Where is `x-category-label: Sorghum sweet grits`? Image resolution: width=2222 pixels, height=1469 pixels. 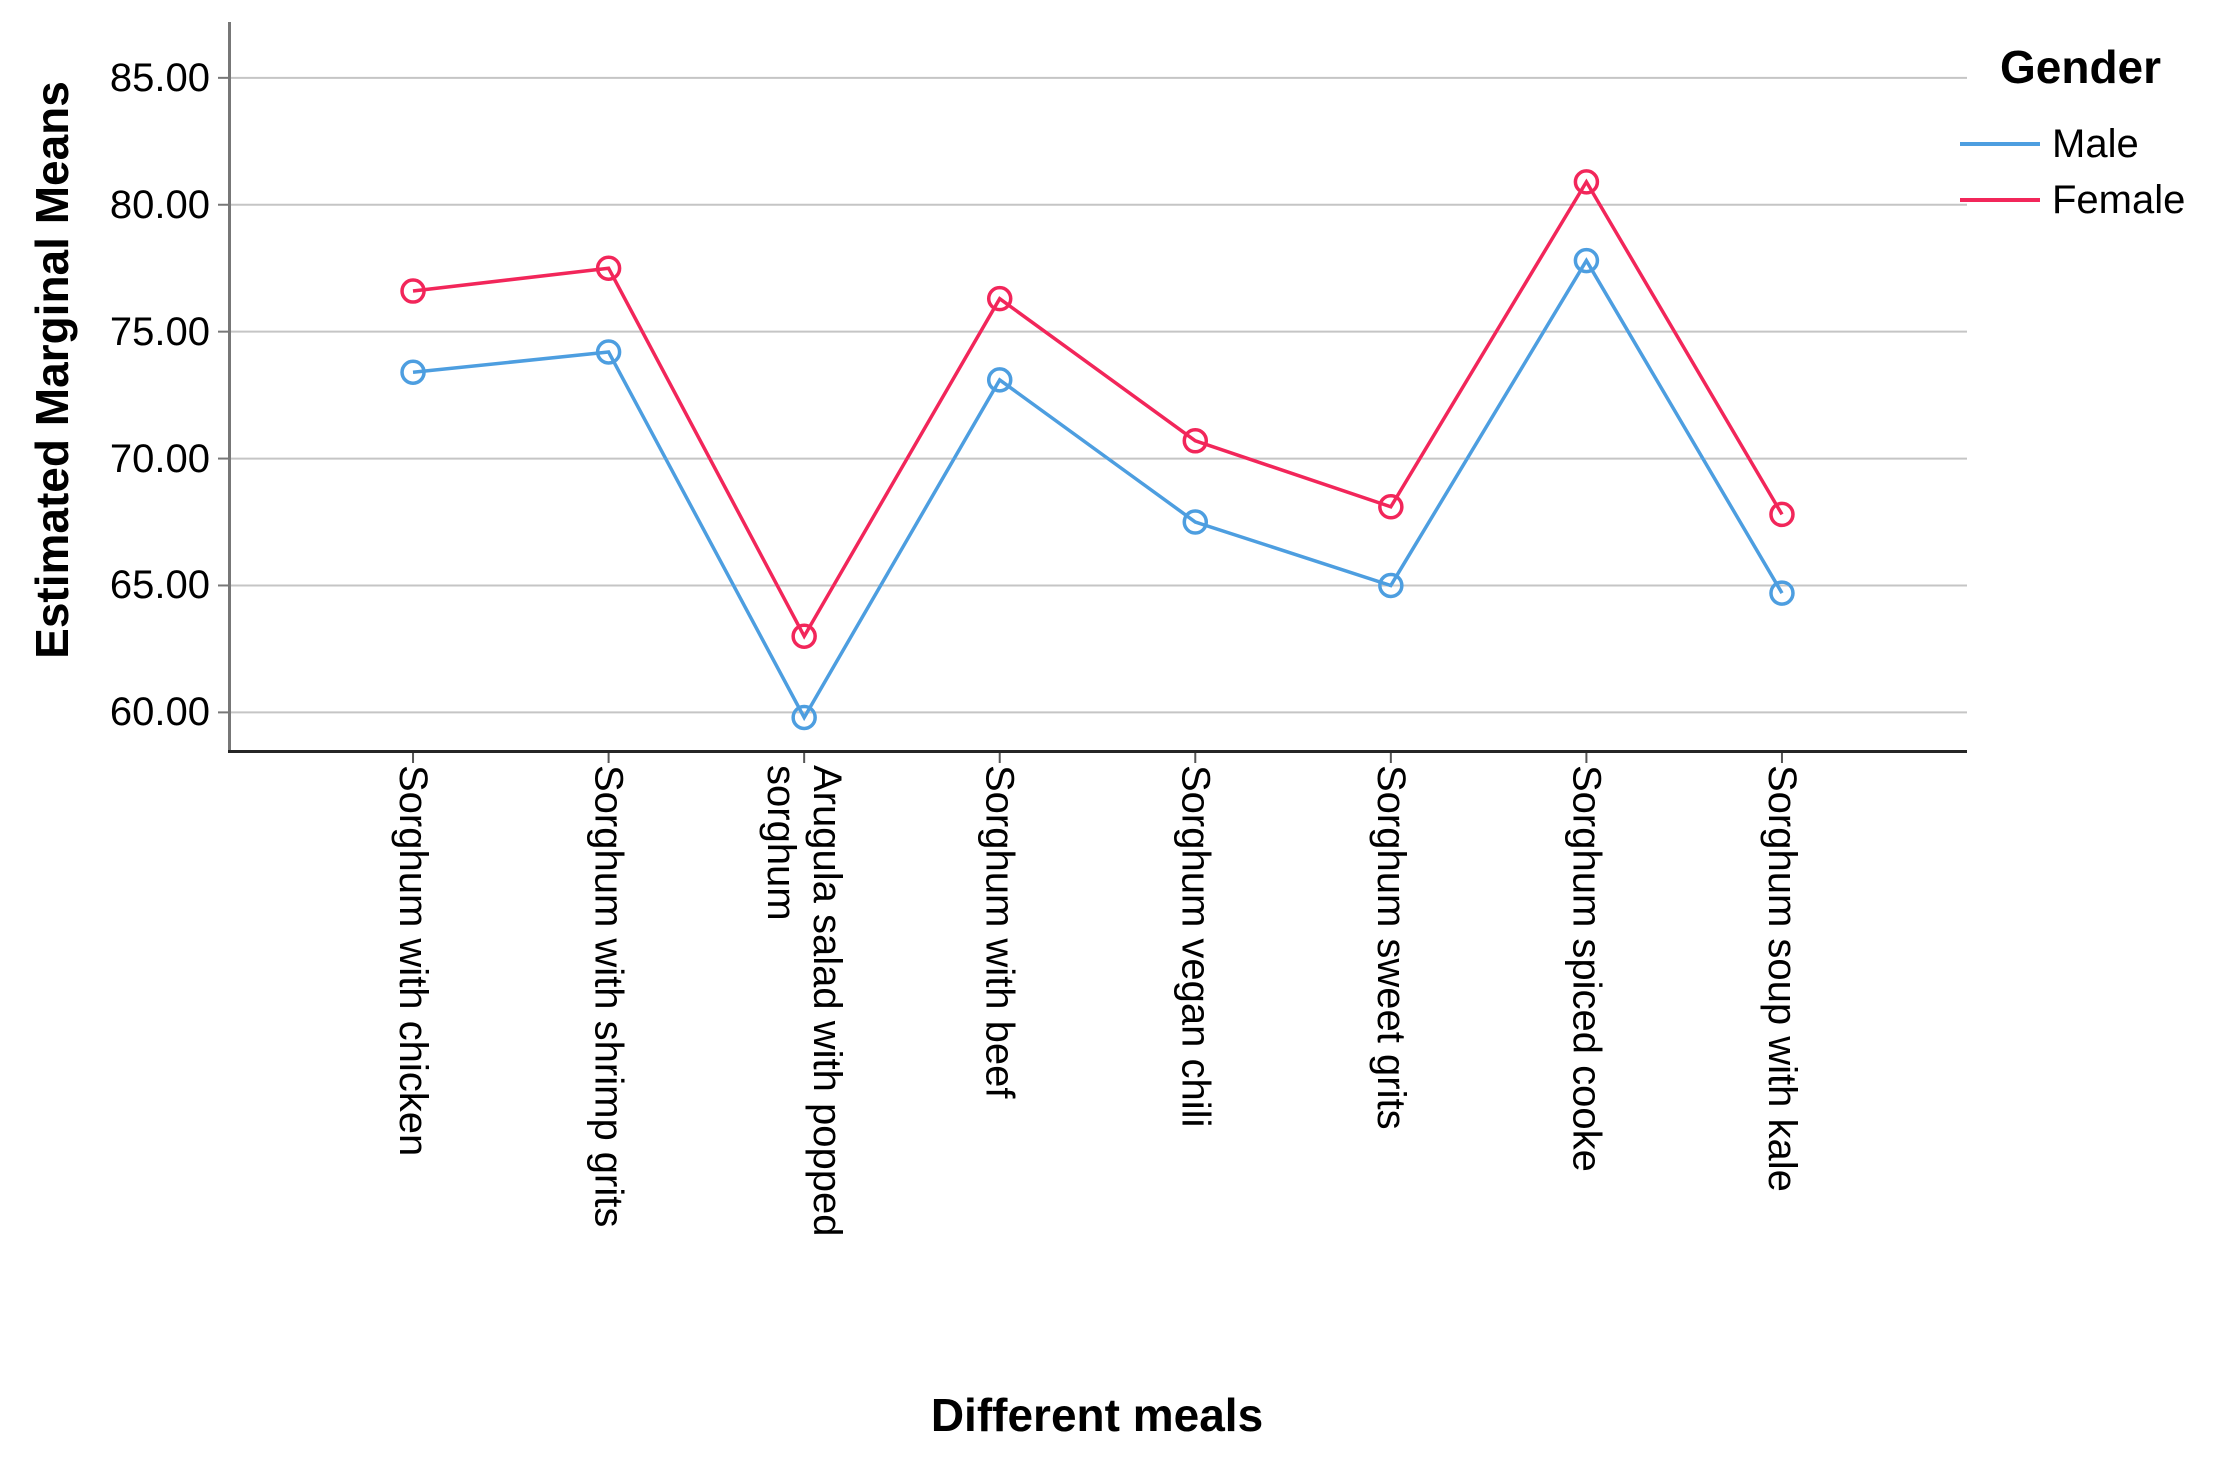 x-category-label: Sorghum sweet grits is located at coordinates (1390, 947).